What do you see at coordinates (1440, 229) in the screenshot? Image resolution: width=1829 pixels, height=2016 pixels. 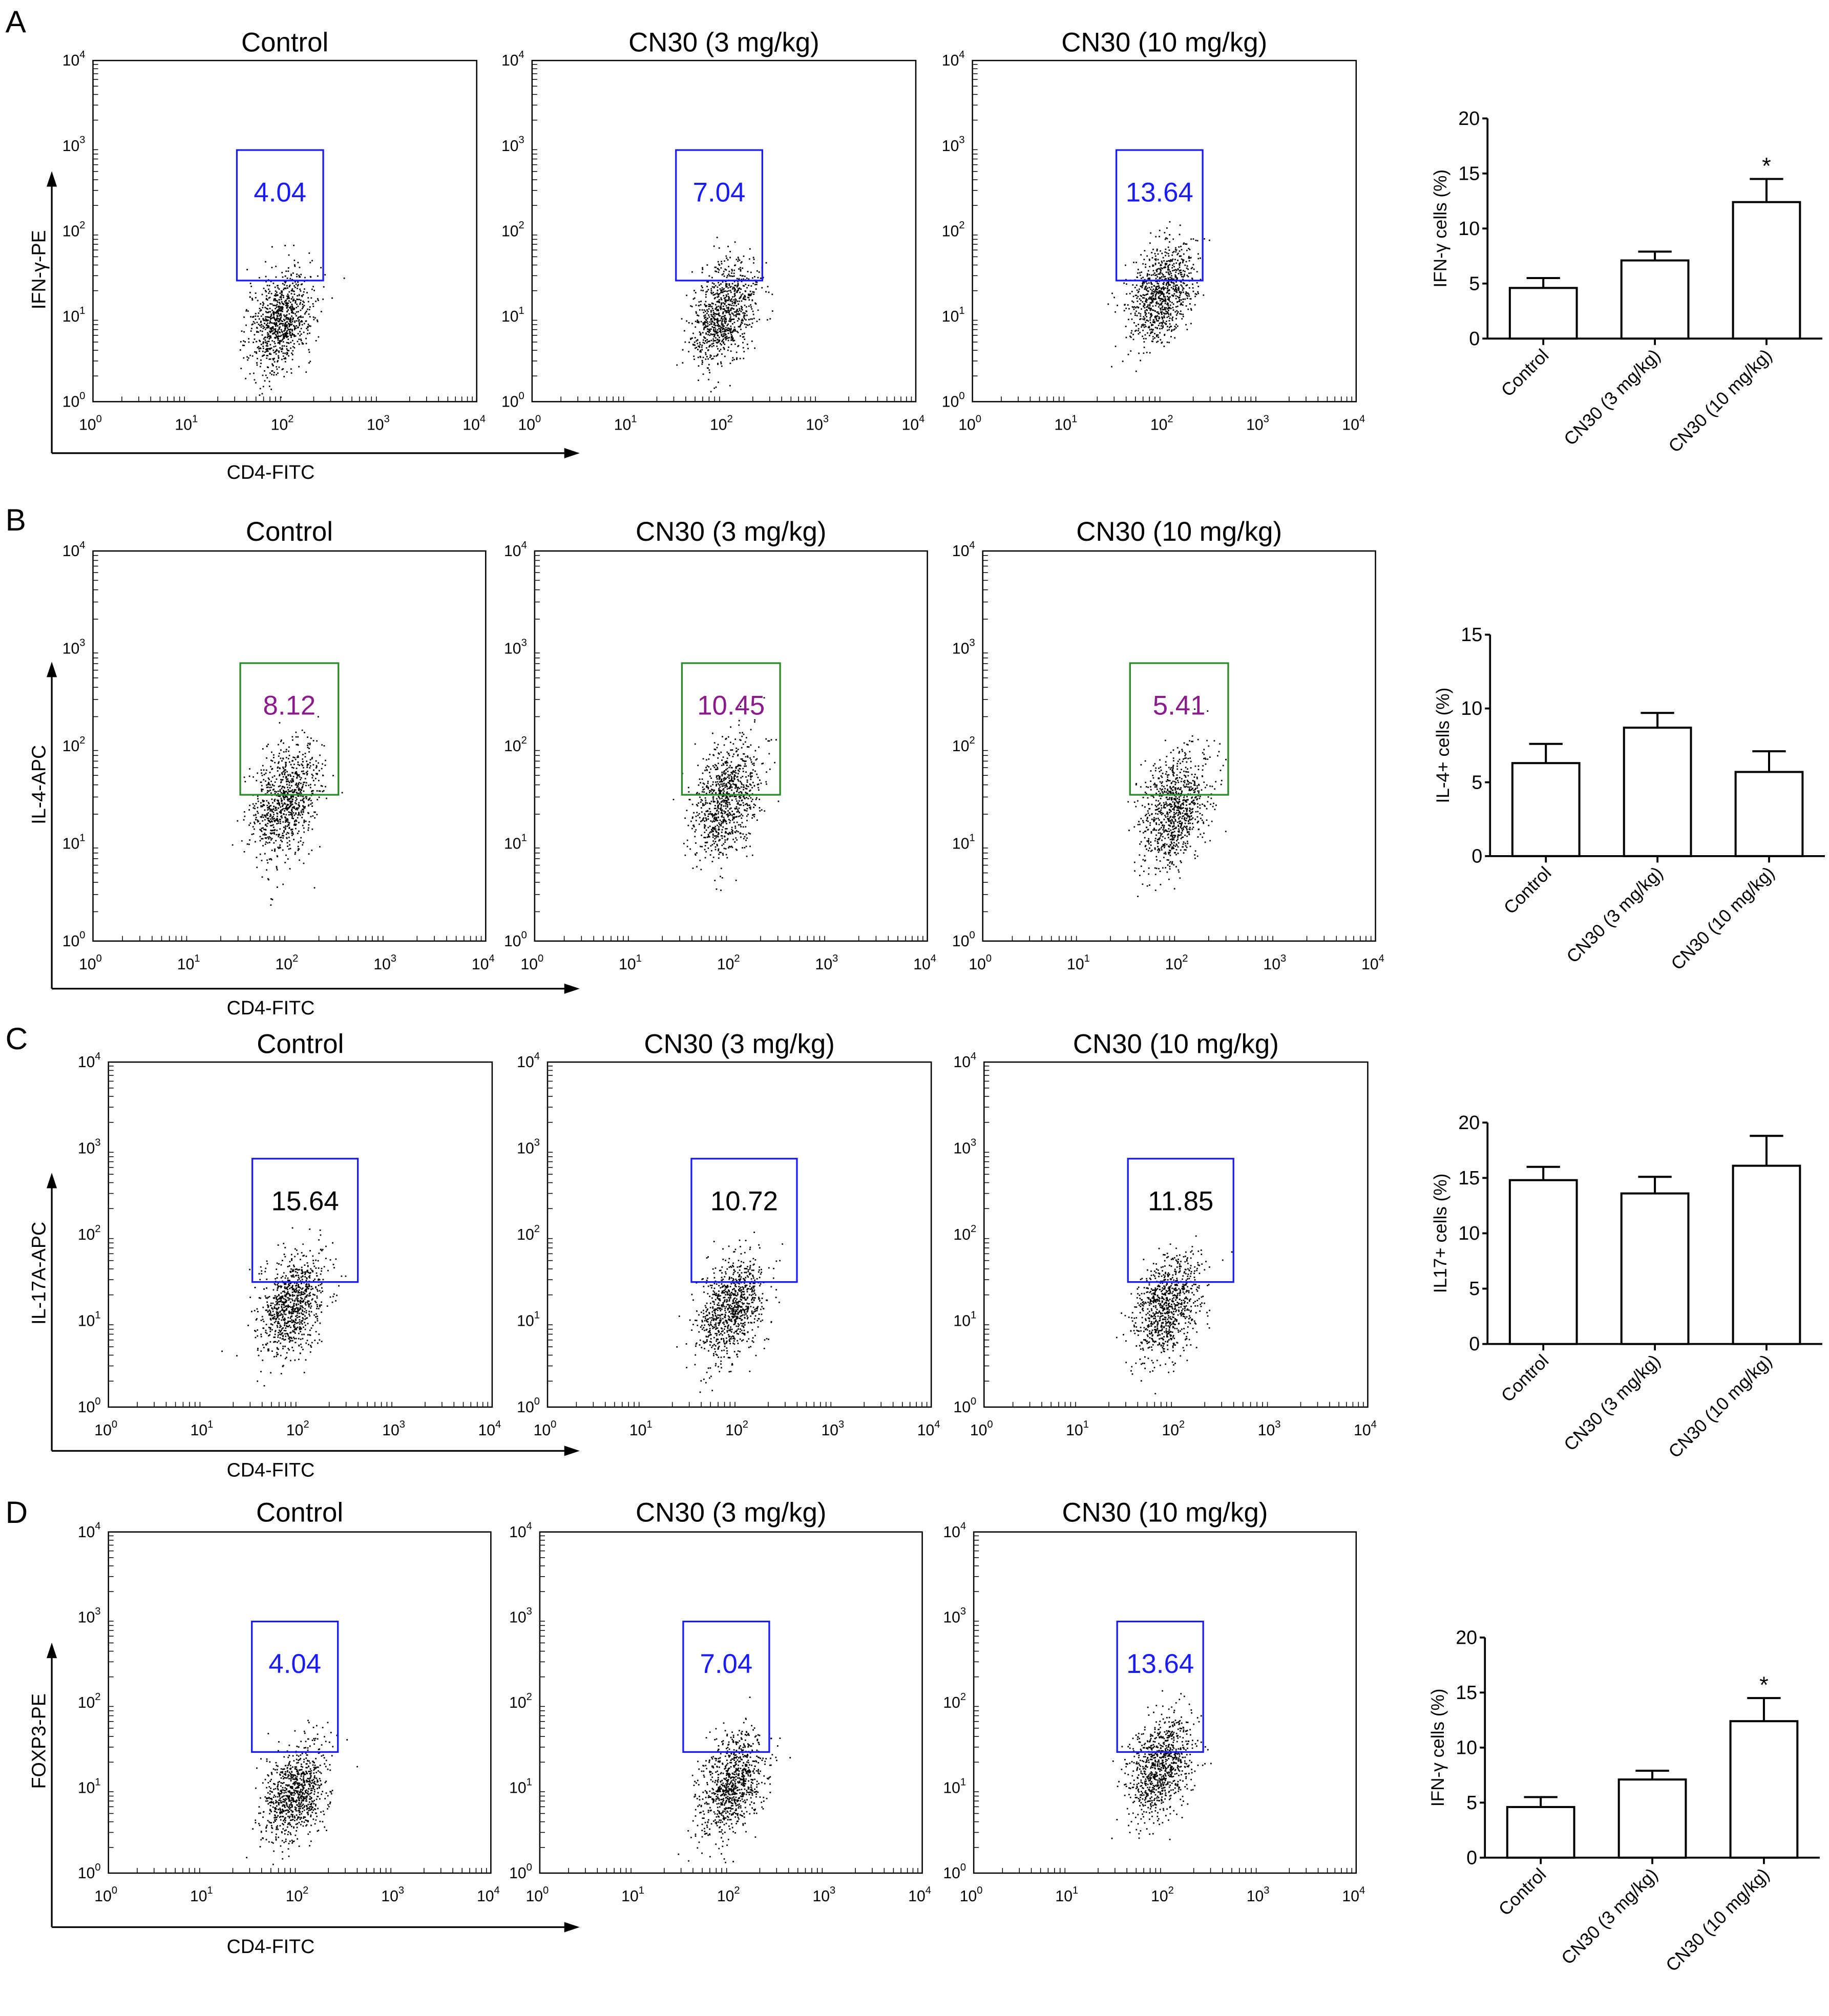 I see `bar-y-axis-label: IFN-γ cells (%)` at bounding box center [1440, 229].